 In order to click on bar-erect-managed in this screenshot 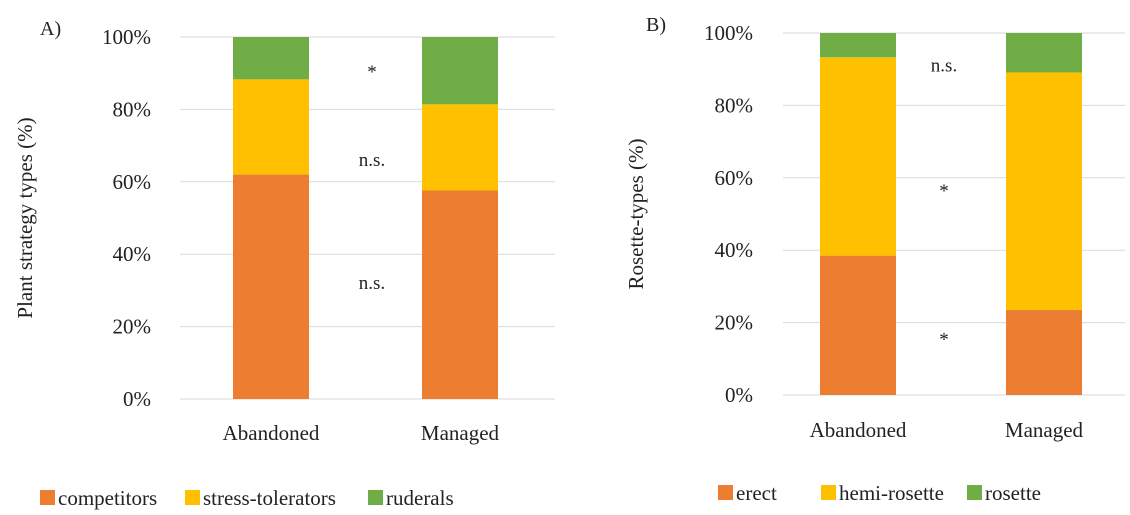, I will do `click(1044, 352)`.